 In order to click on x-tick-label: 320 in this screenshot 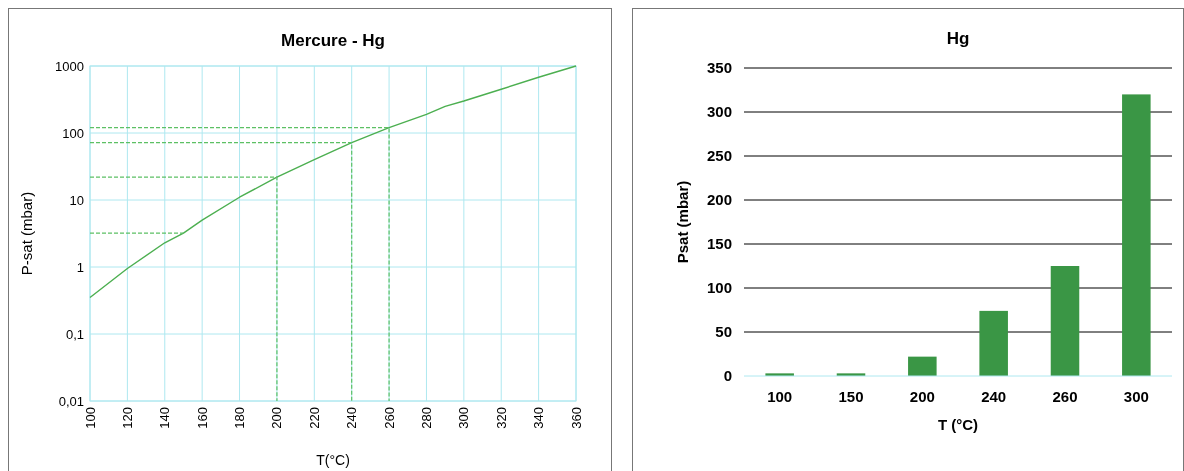, I will do `click(501, 418)`.